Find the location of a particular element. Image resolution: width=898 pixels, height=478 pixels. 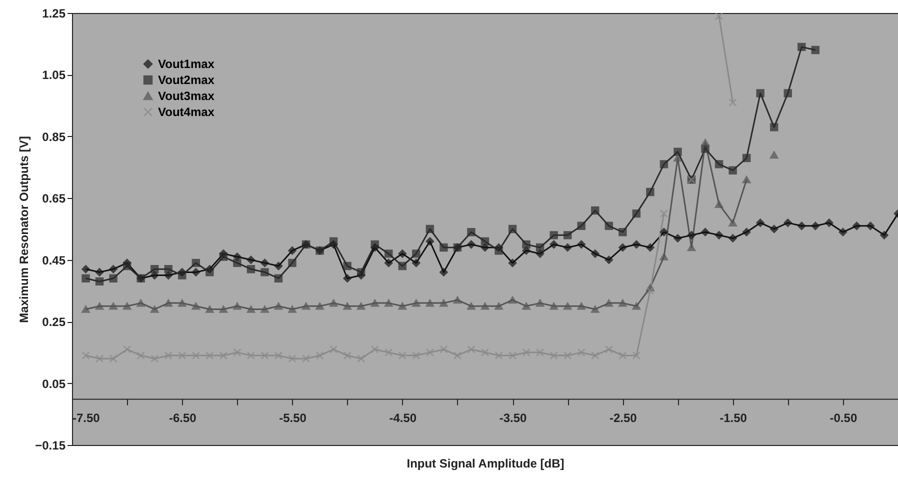

y-tick-label: 0.25 is located at coordinates (54, 322).